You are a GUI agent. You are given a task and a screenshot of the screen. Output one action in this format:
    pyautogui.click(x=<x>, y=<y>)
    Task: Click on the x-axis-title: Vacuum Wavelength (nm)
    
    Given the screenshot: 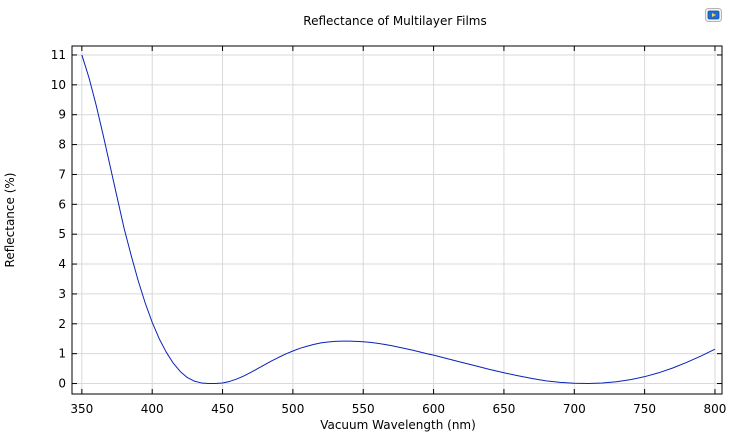 What is the action you would take?
    pyautogui.click(x=398, y=425)
    